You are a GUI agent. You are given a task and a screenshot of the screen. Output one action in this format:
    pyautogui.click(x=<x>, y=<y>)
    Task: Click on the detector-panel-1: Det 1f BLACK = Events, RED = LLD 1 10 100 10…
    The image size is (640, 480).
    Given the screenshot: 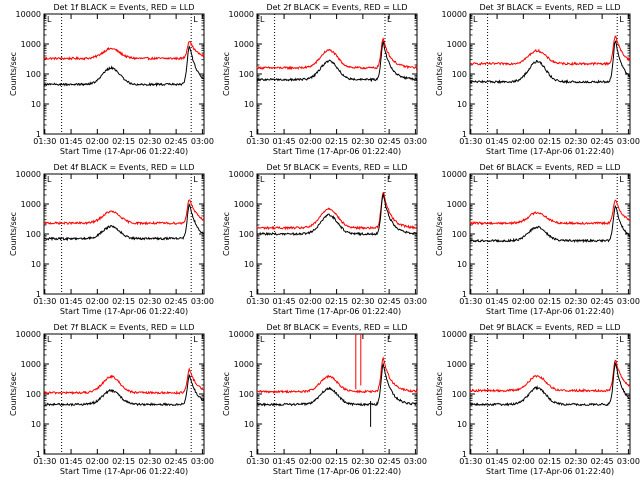 What is the action you would take?
    pyautogui.click(x=111, y=79)
    